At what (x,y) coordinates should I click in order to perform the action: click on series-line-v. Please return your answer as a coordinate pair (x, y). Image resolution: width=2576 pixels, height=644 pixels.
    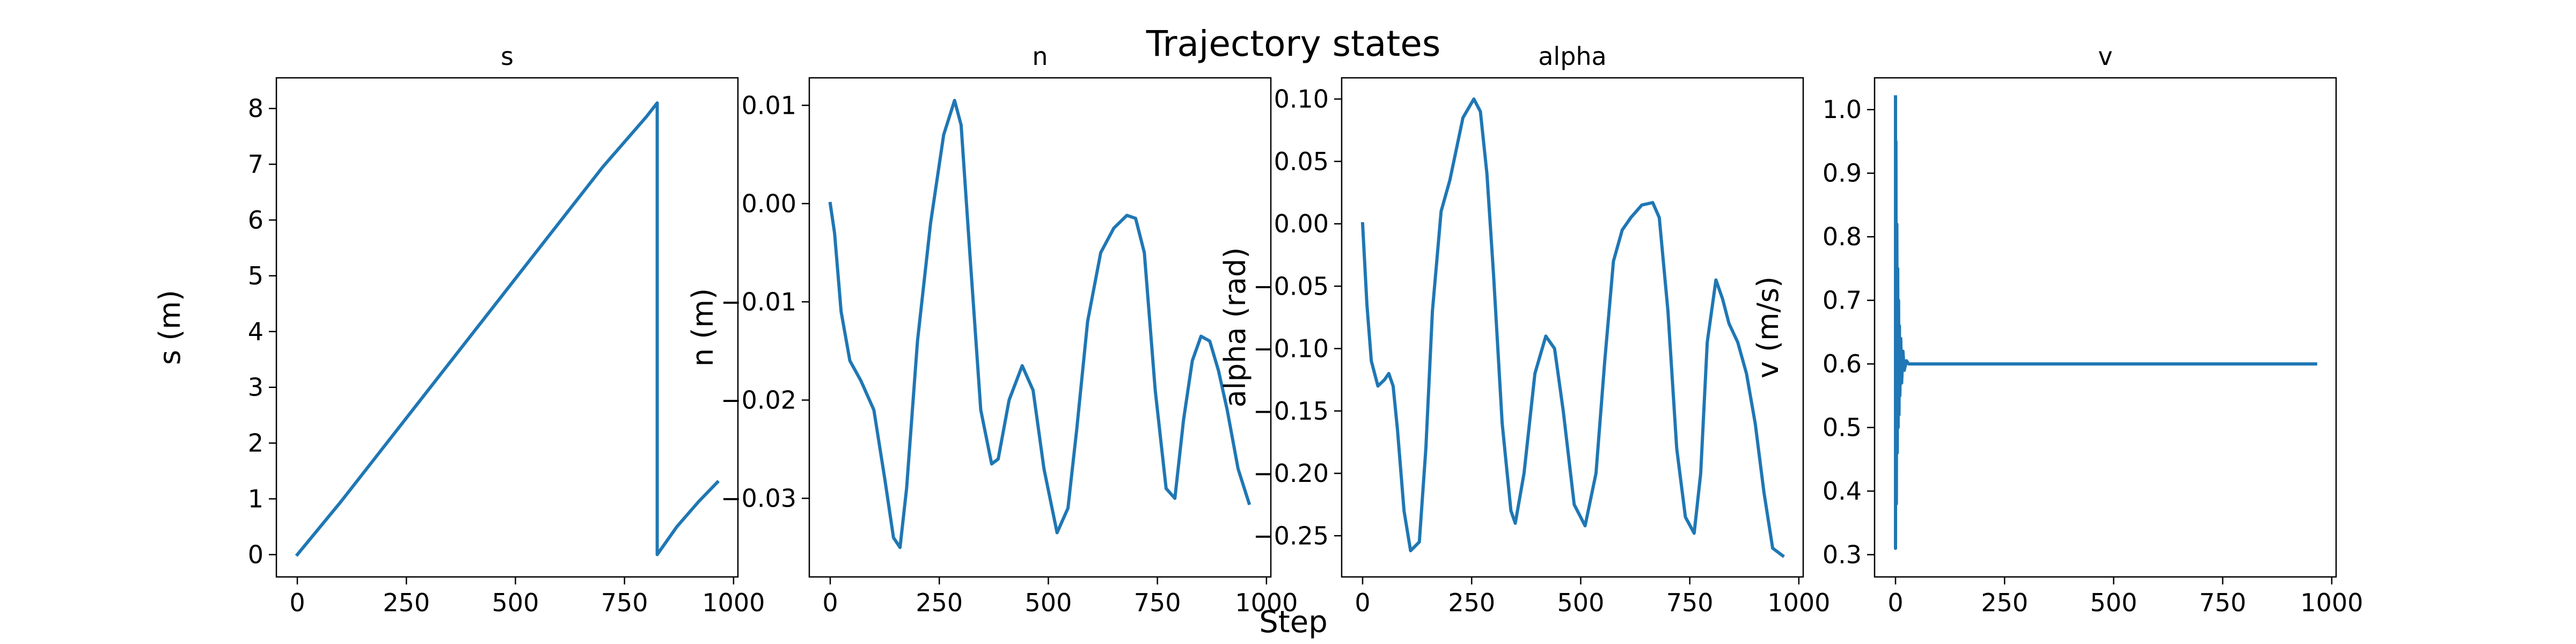
    Looking at the image, I should click on (2105, 322).